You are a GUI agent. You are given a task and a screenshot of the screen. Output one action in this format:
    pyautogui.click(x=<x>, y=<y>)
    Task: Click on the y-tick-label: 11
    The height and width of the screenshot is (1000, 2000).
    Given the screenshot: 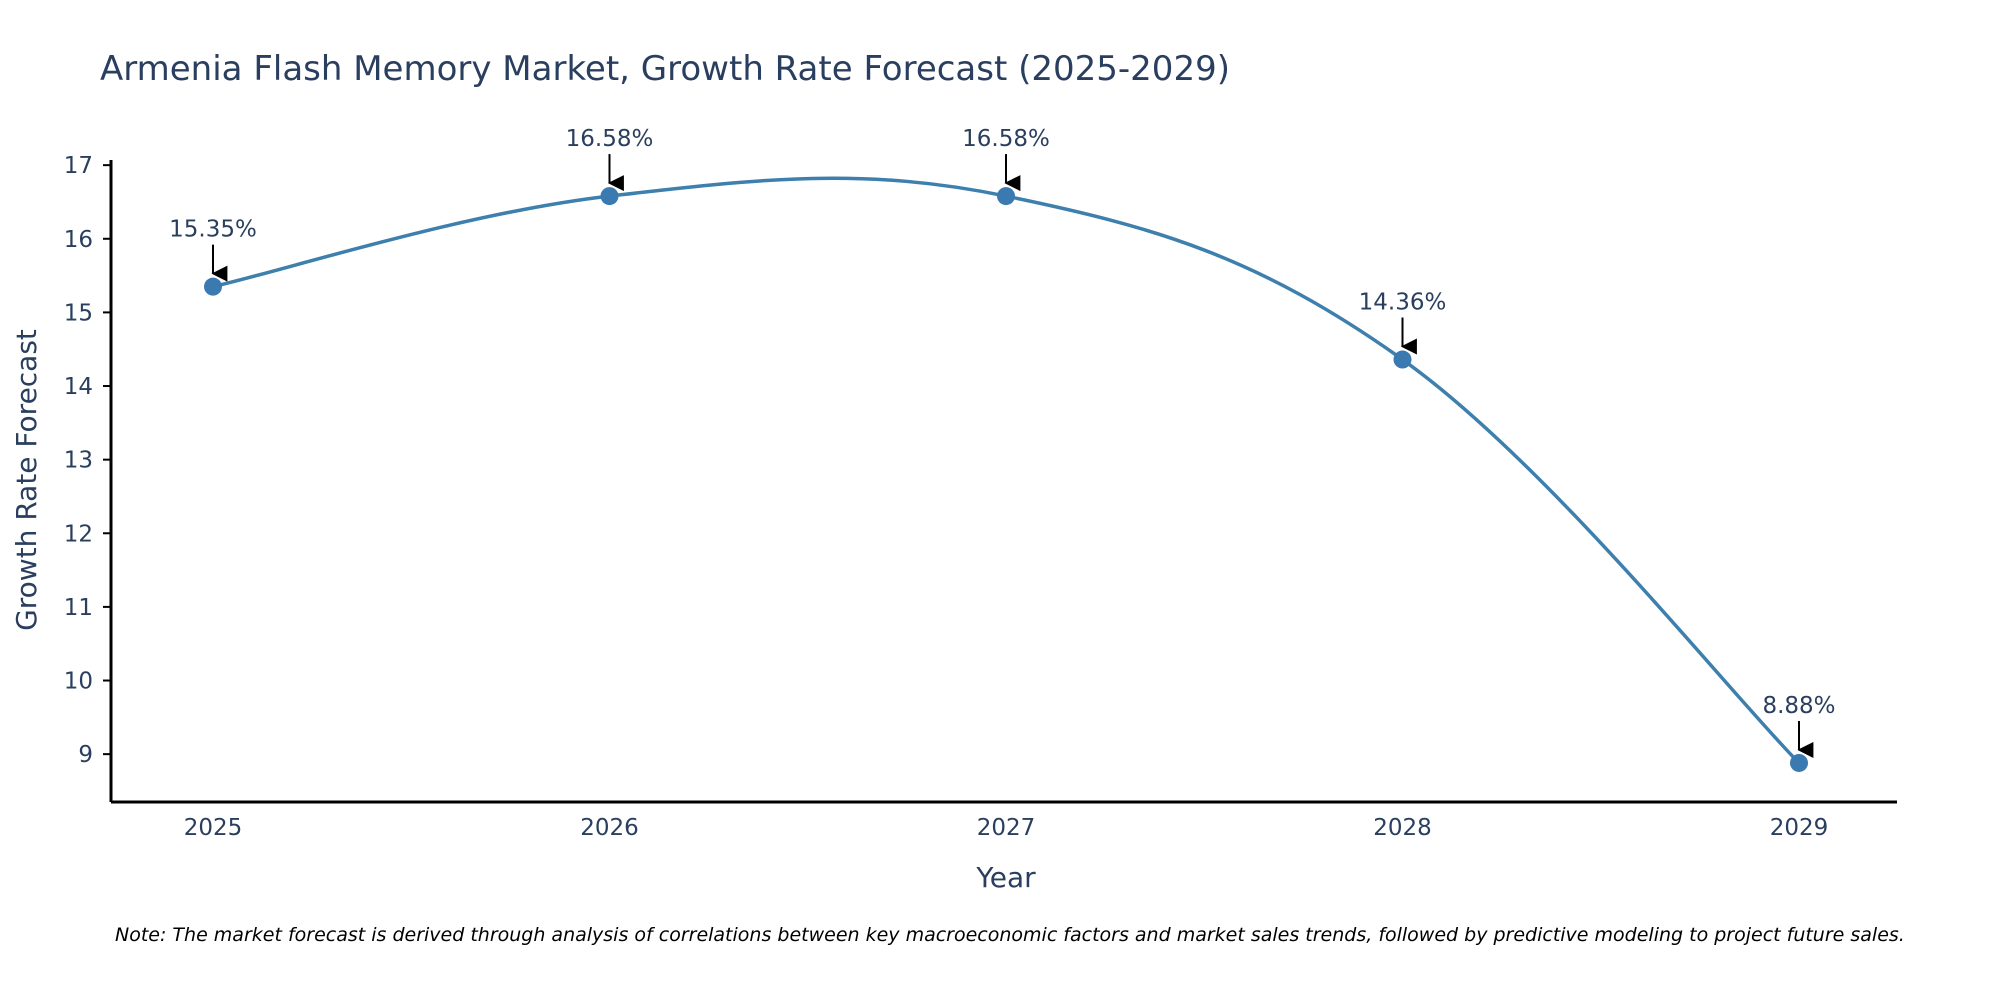 What is the action you would take?
    pyautogui.click(x=78, y=608)
    